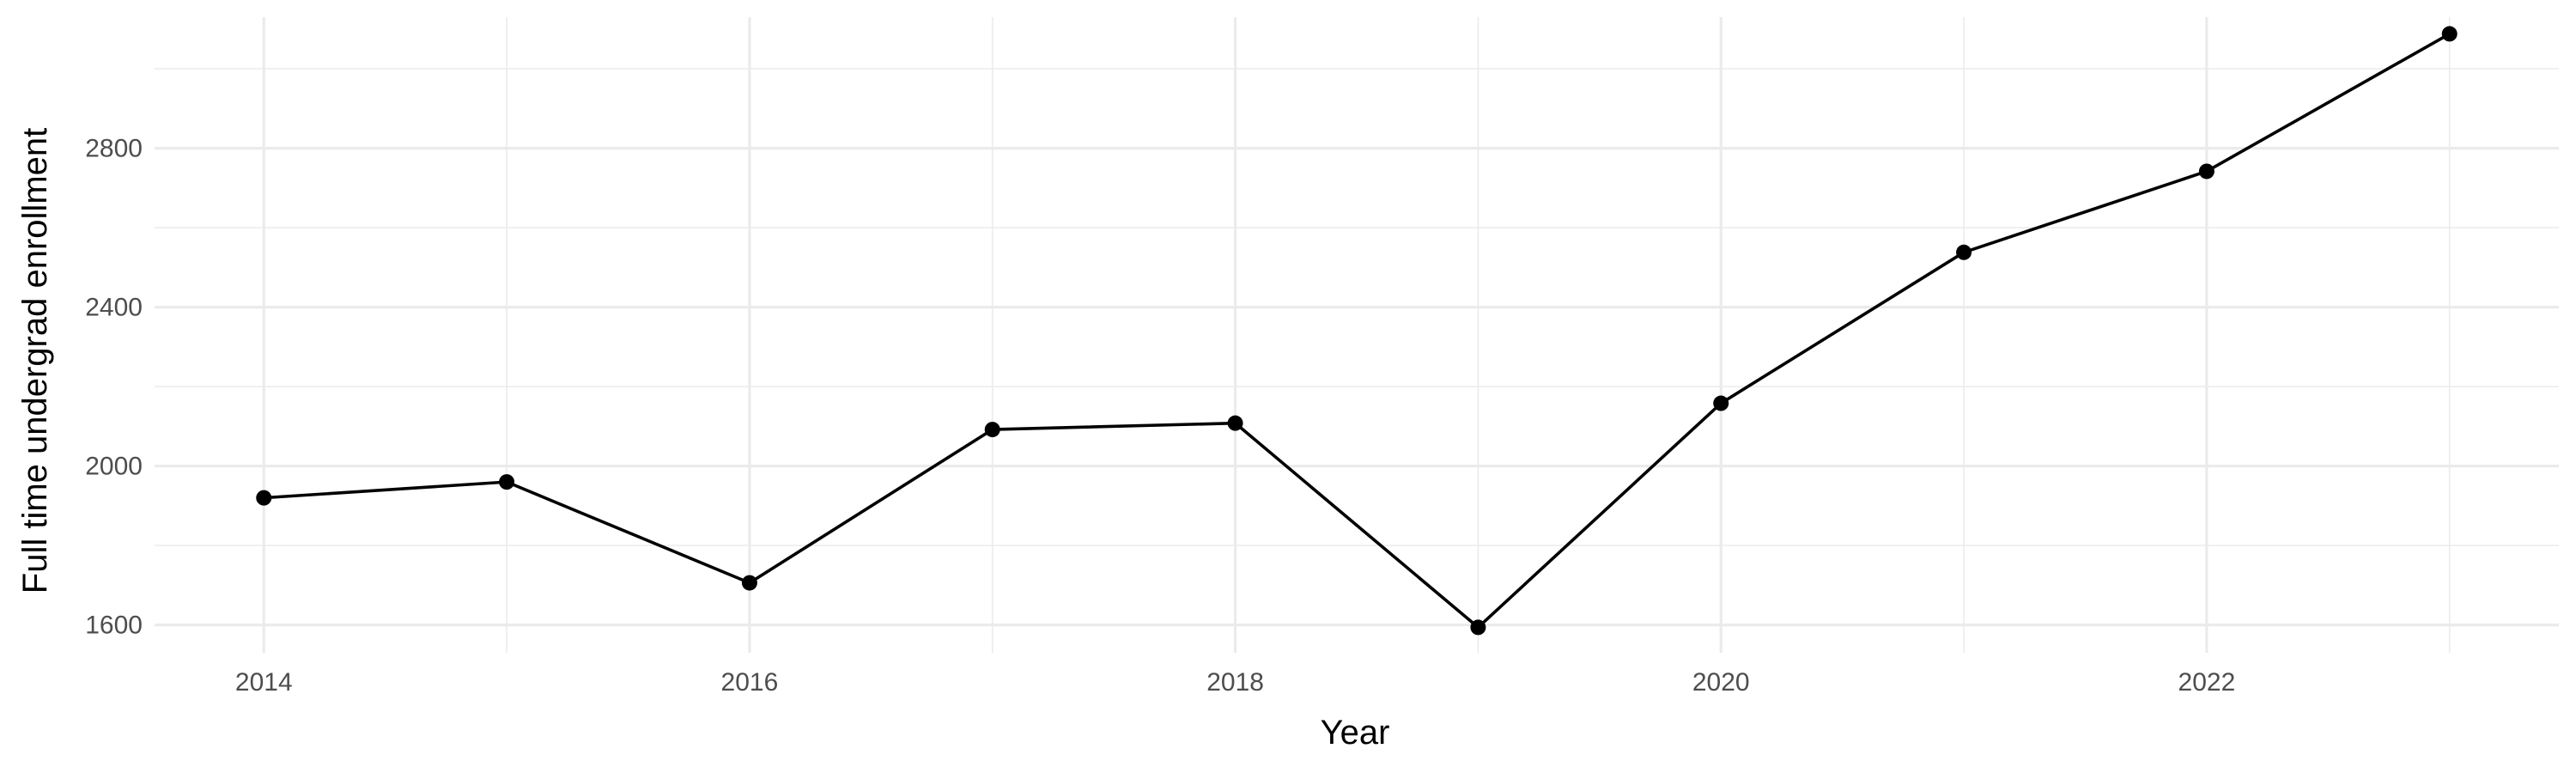 The image size is (2576, 773). What do you see at coordinates (750, 682) in the screenshot?
I see `x-tick-label: 2016` at bounding box center [750, 682].